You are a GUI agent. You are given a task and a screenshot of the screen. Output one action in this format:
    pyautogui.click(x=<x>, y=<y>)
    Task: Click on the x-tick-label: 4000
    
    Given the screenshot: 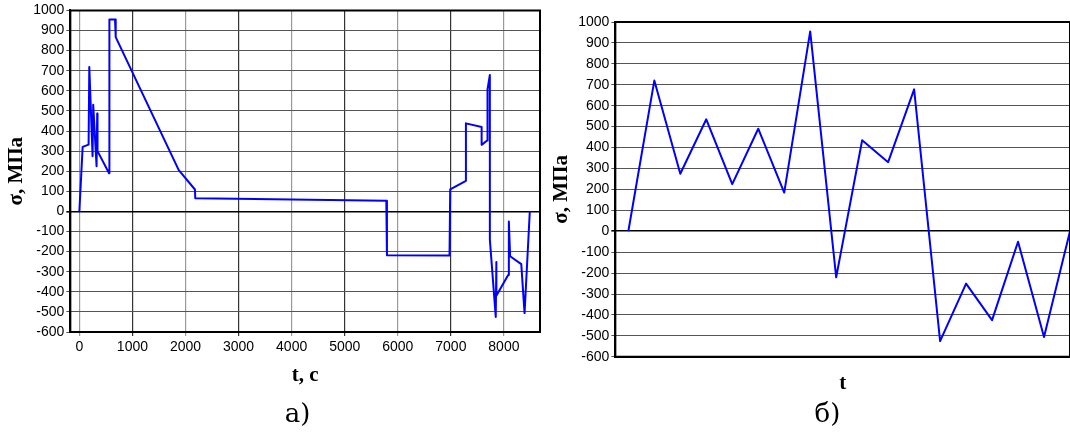 What is the action you would take?
    pyautogui.click(x=292, y=346)
    